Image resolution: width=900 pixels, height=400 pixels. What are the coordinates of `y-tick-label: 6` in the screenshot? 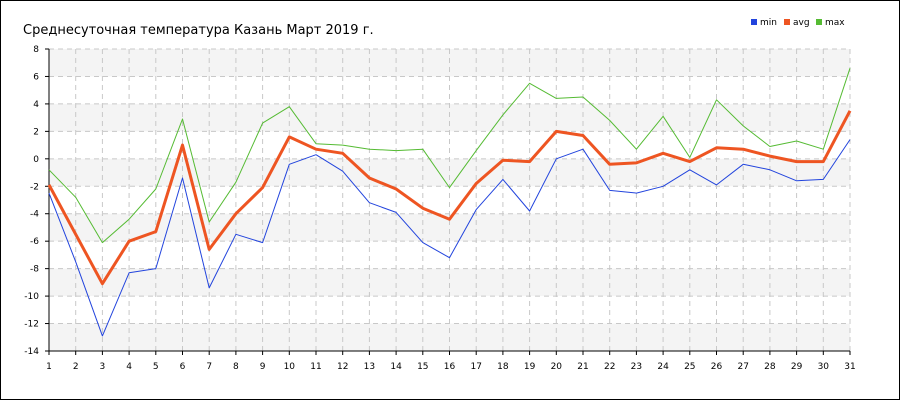 It's located at (36, 77).